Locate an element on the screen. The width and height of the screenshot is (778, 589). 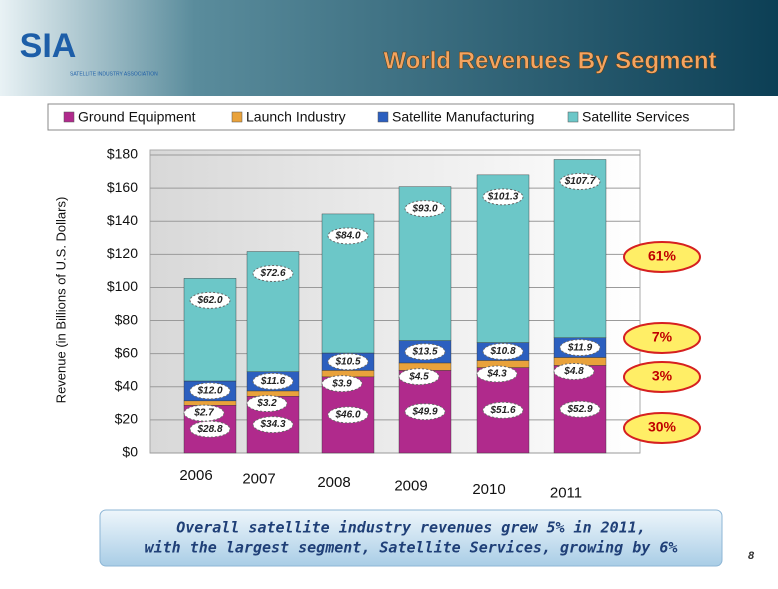
chart-title: World Revenues By Segment is located at coordinates (550, 60).